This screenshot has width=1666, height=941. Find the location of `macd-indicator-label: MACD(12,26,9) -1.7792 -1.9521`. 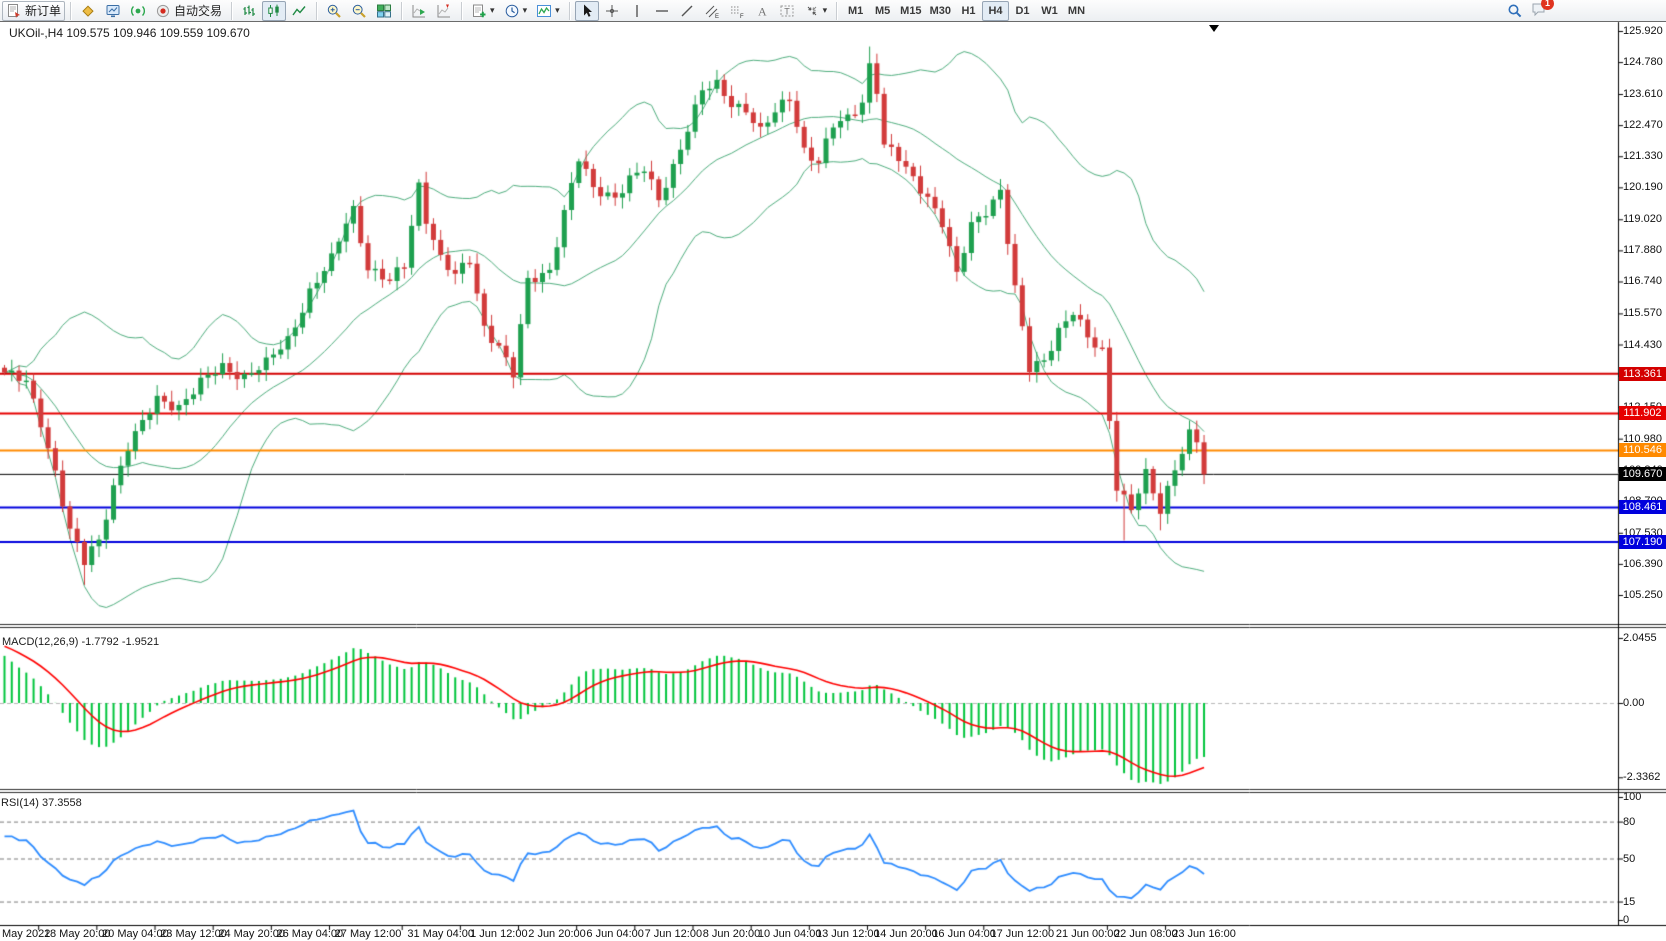

macd-indicator-label: MACD(12,26,9) -1.7792 -1.9521 is located at coordinates (81, 642).